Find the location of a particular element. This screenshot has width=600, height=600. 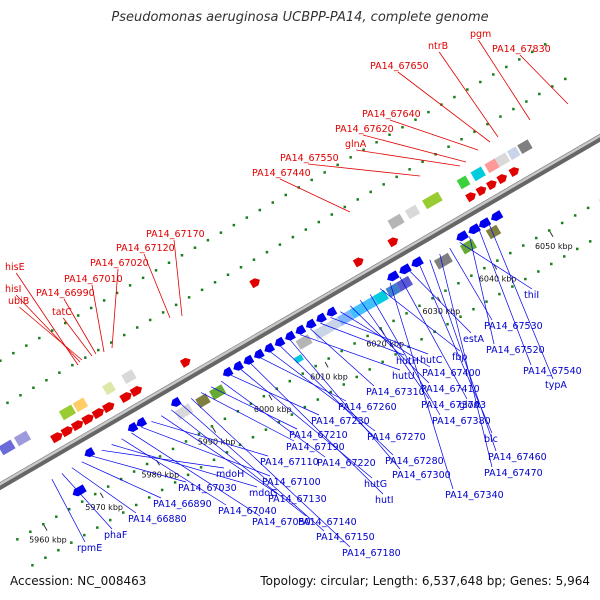

reverse-gene-label: typA is located at coordinates (556, 385).